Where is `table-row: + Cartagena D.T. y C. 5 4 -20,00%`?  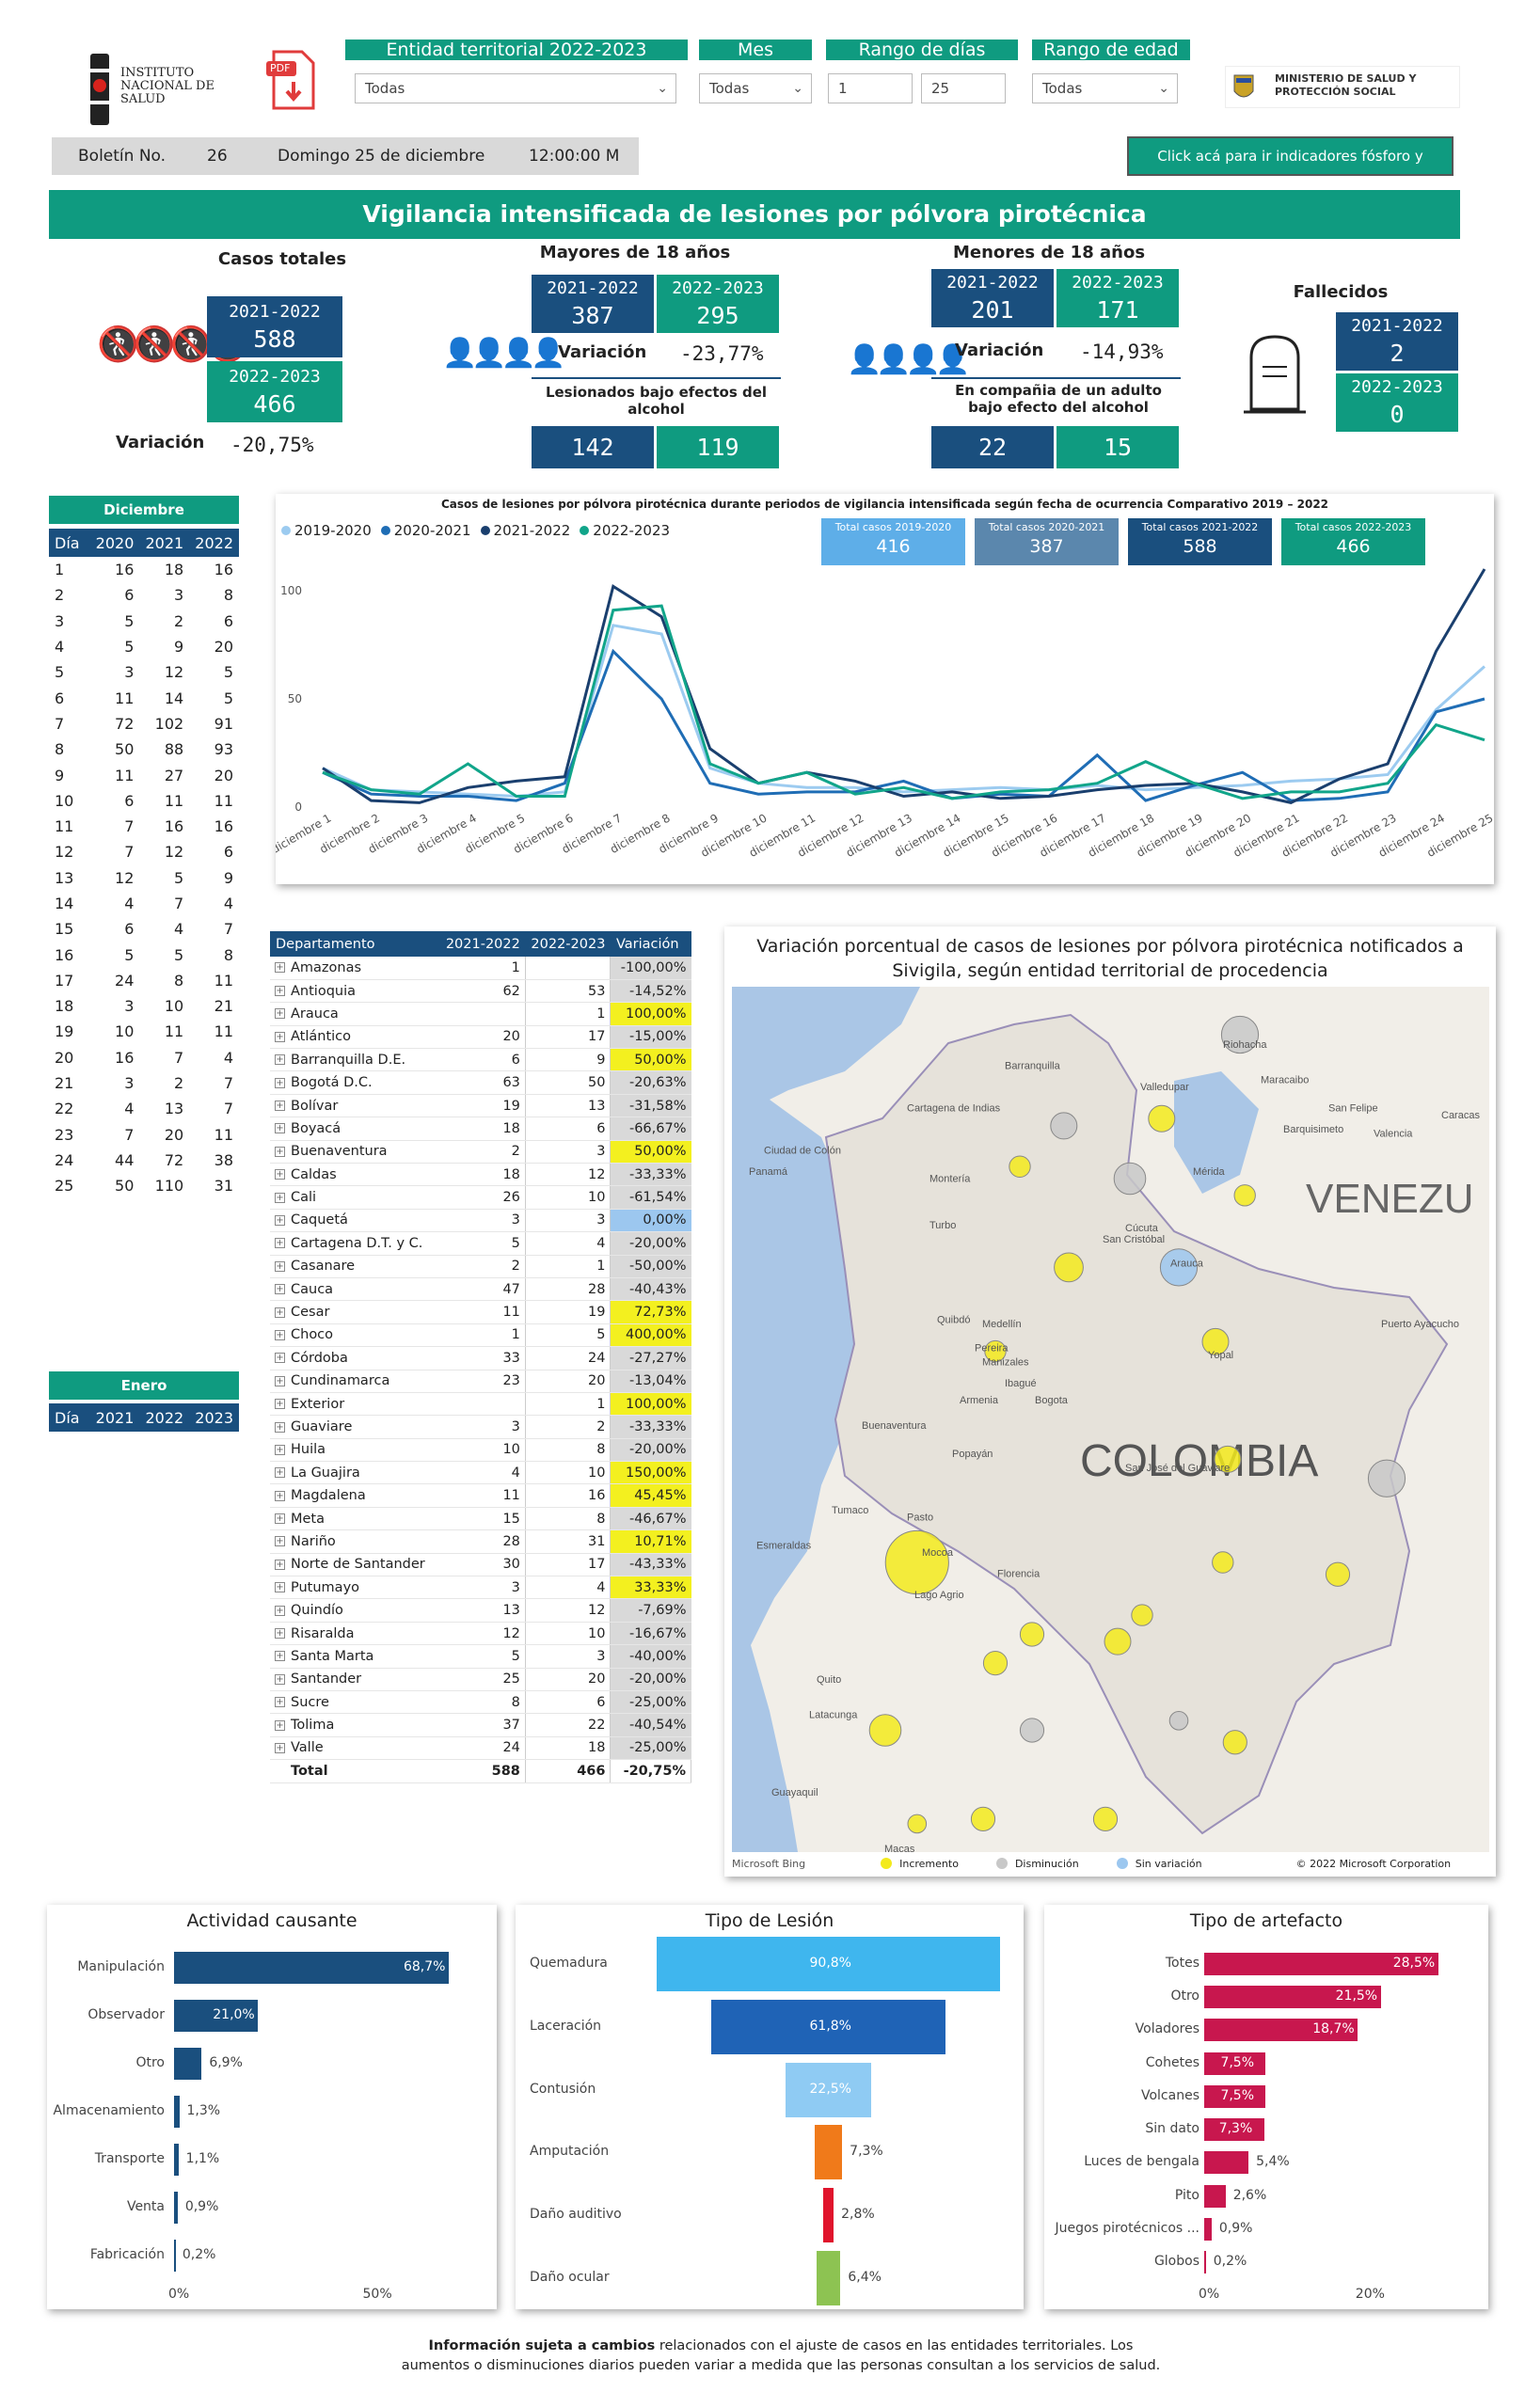
table-row: + Cartagena D.T. y C. 5 4 -20,00% is located at coordinates (480, 1243).